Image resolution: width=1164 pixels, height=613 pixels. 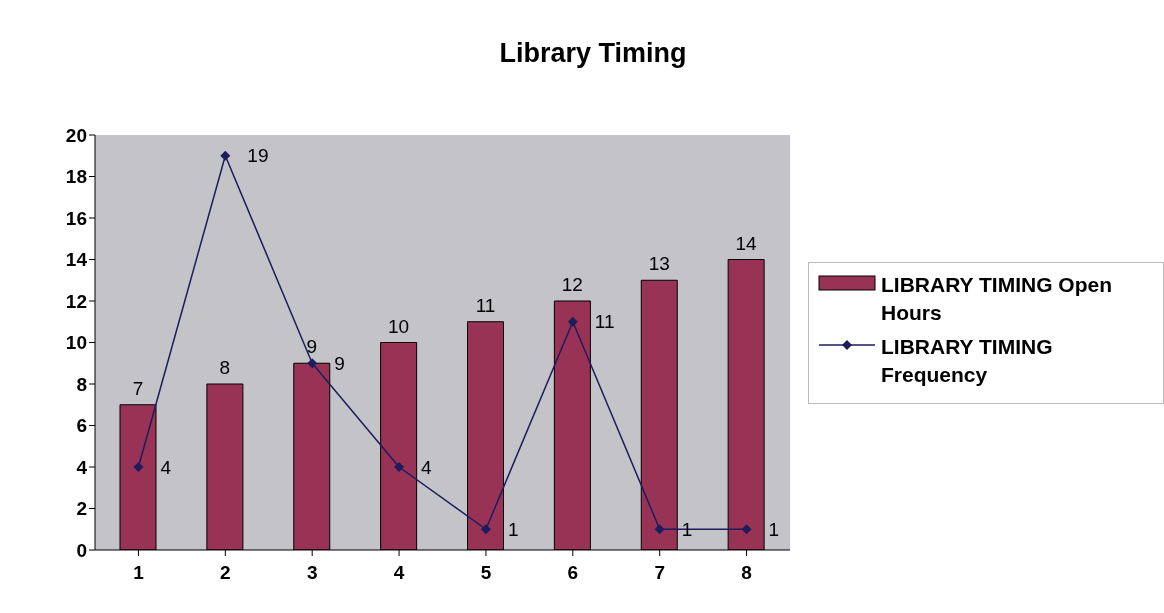 What do you see at coordinates (81, 550) in the screenshot?
I see `y-tick-label: 0` at bounding box center [81, 550].